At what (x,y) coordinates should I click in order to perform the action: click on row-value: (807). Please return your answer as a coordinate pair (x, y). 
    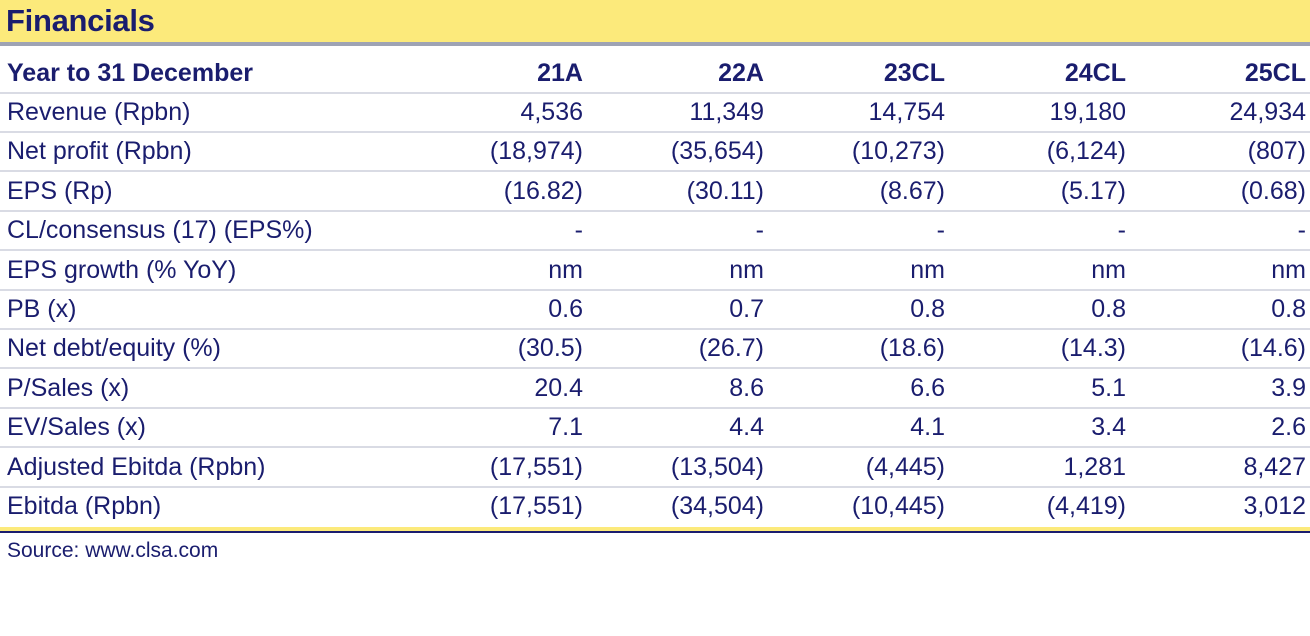
    Looking at the image, I should click on (1276, 151).